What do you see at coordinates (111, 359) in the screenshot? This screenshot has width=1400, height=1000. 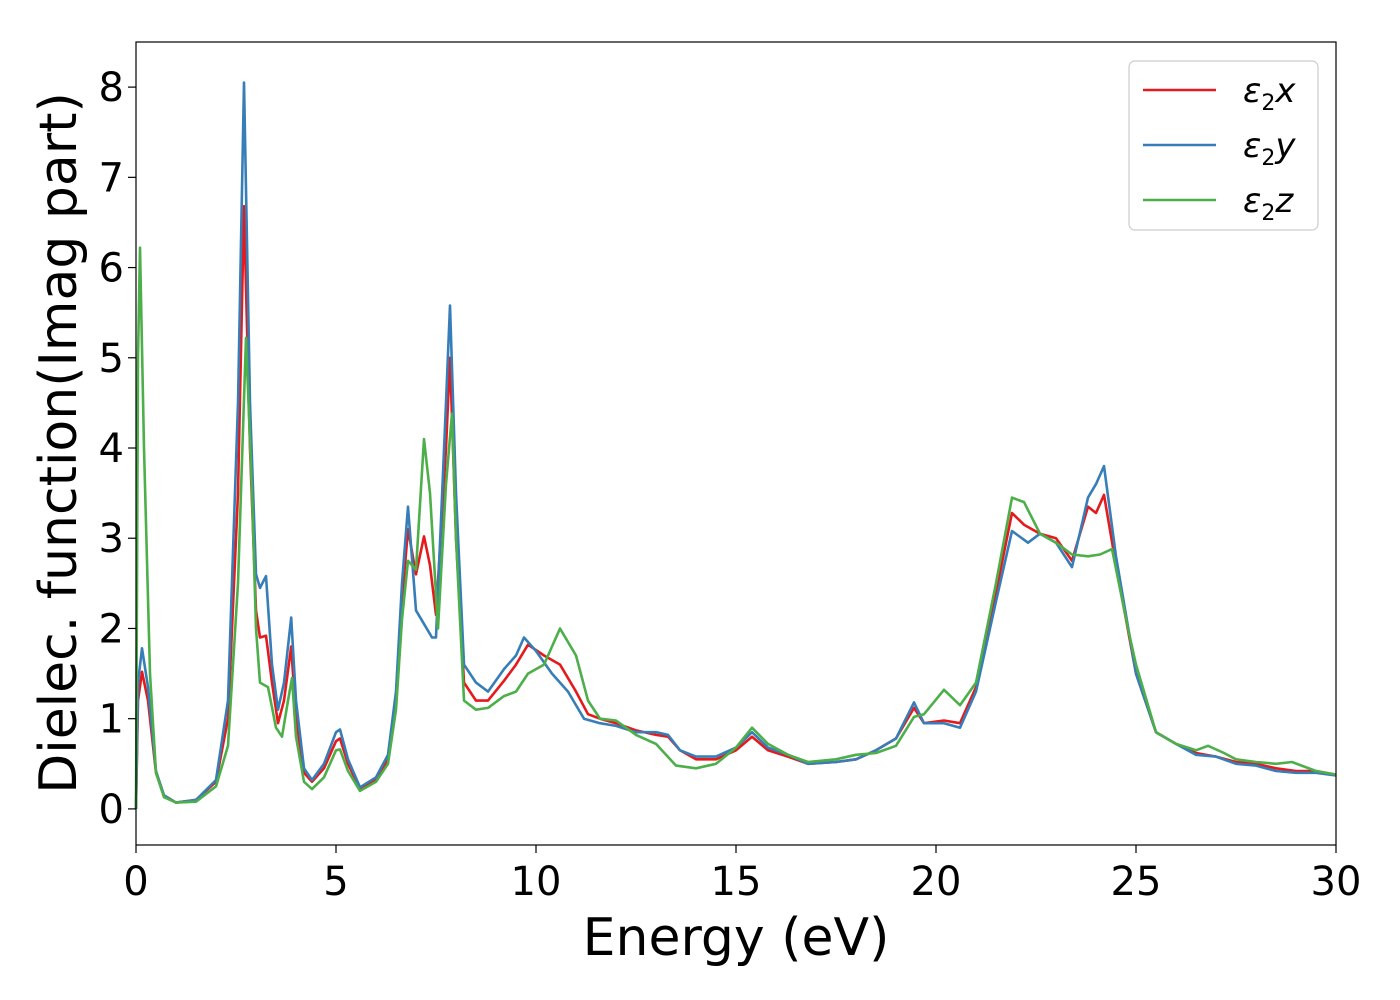 I see `y-tick-label: 5` at bounding box center [111, 359].